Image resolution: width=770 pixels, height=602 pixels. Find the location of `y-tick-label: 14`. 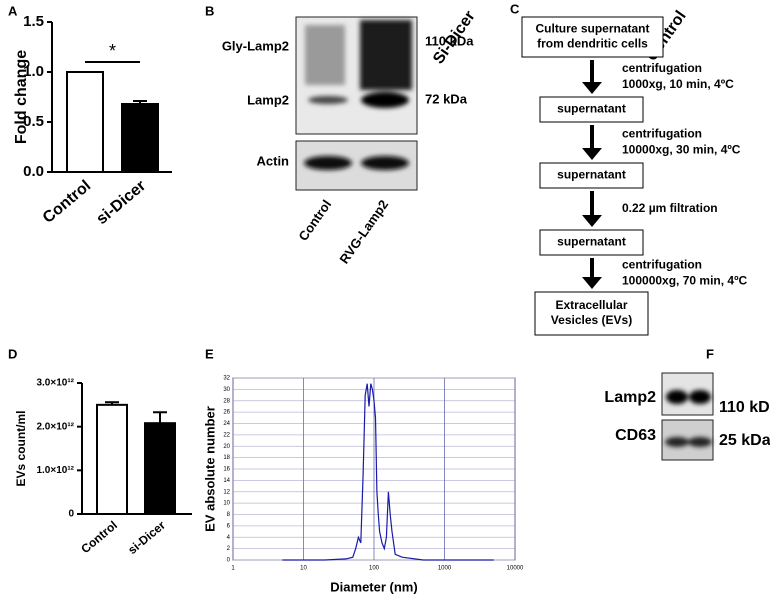

y-tick-label: 14 is located at coordinates (226, 481).